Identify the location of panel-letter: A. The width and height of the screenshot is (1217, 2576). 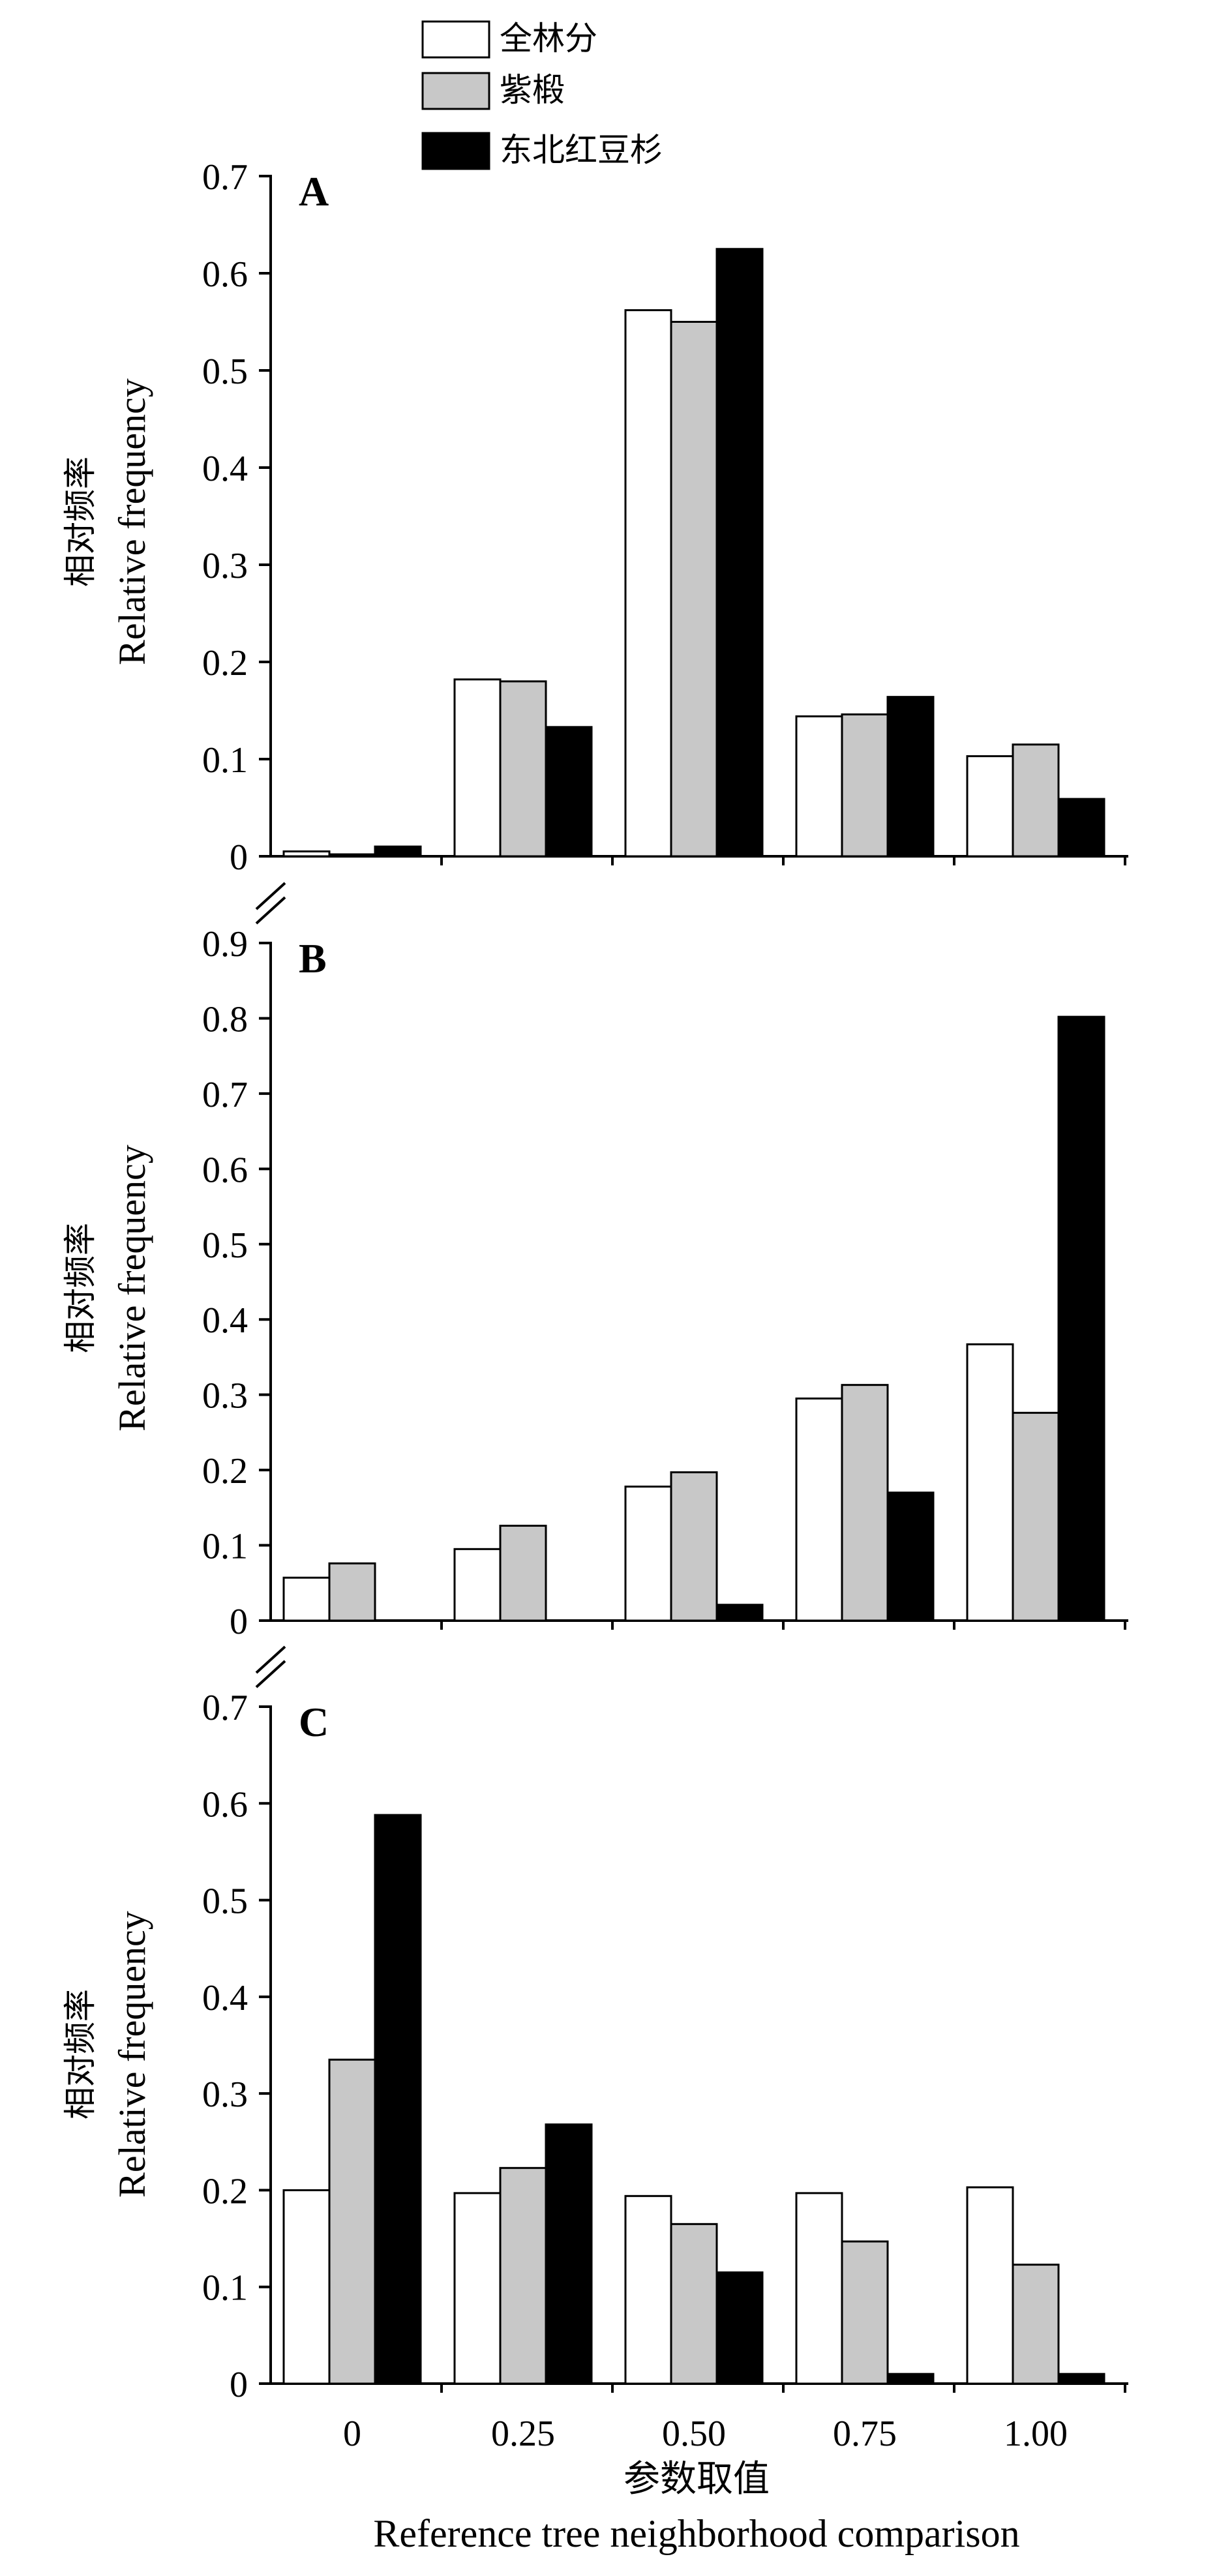
(314, 191).